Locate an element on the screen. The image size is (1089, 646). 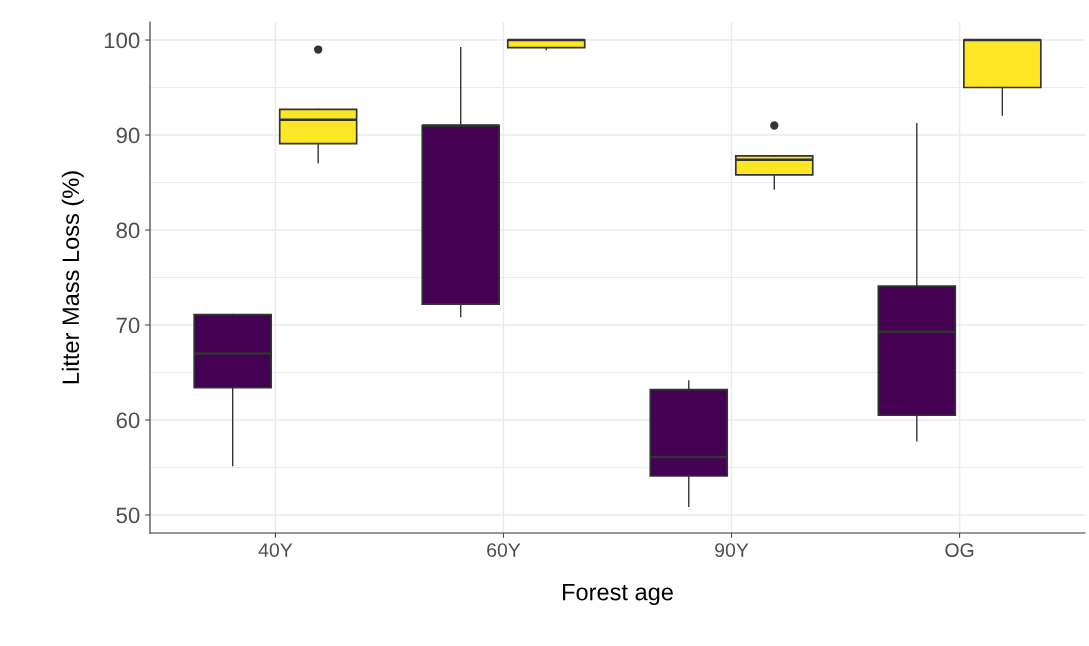
y-tick-label: 100 is located at coordinates (122, 40).